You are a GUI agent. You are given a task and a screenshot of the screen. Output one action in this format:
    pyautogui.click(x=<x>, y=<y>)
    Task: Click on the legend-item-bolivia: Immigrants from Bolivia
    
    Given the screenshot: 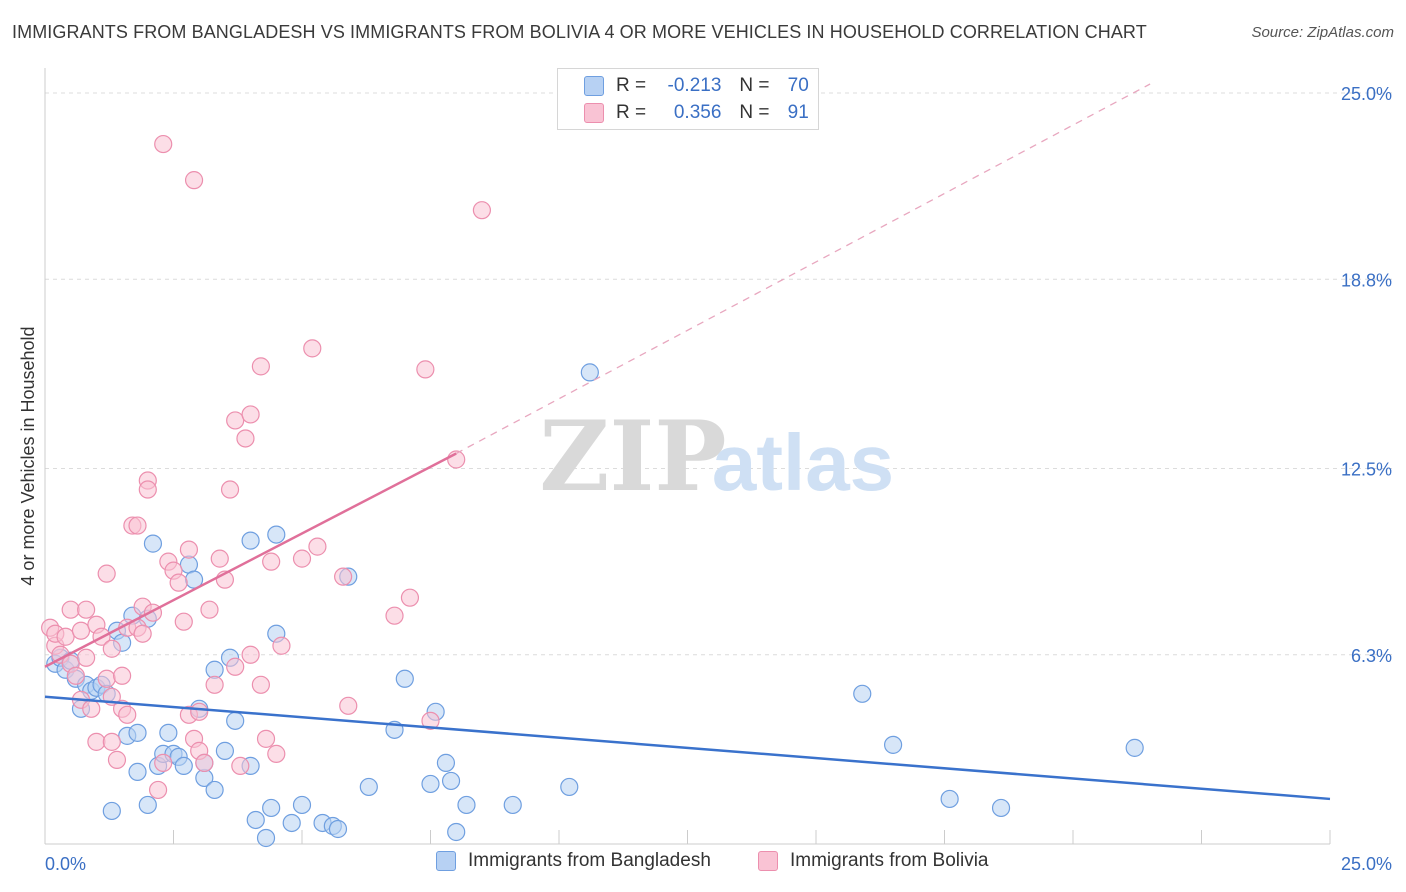 What is the action you would take?
    pyautogui.click(x=873, y=861)
    